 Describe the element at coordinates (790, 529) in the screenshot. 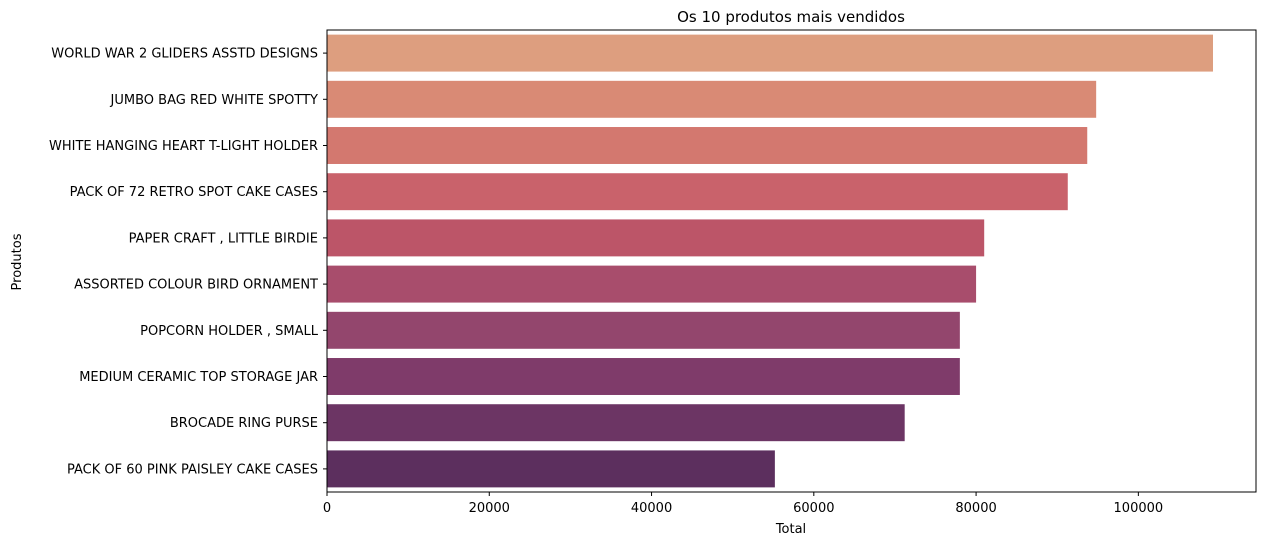

I see `x-axis-title: Total` at that location.